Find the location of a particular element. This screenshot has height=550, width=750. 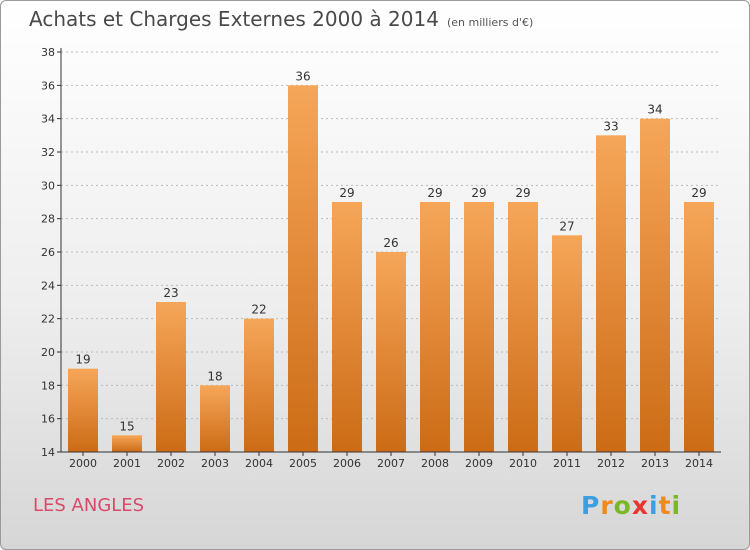

logo-letter: o is located at coordinates (622, 505).